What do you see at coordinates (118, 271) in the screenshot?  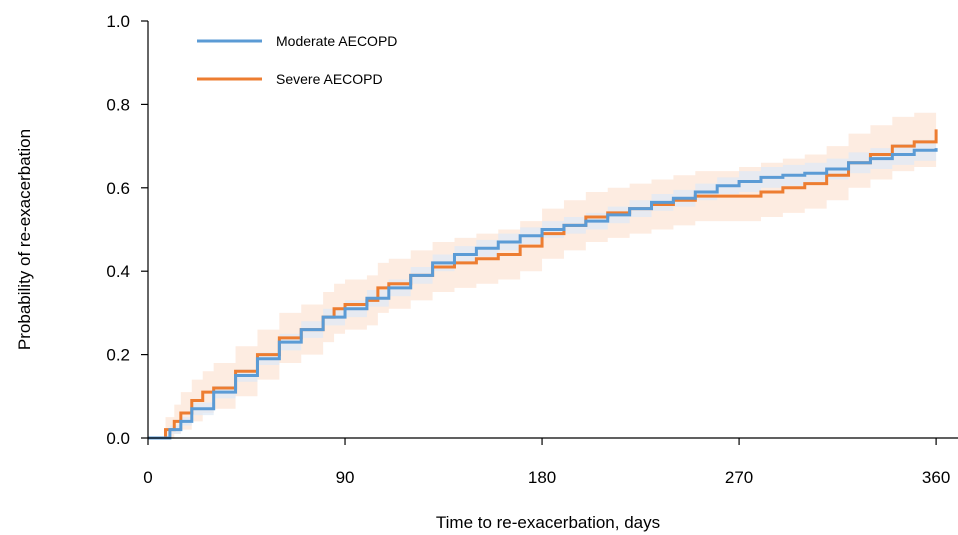 I see `y-tick-label: 0.4` at bounding box center [118, 271].